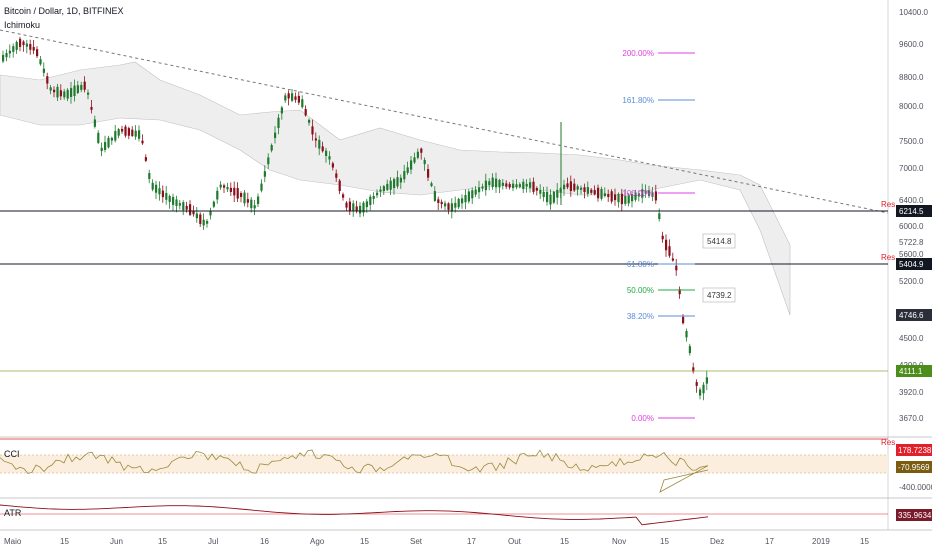 Image resolution: width=932 pixels, height=550 pixels. I want to click on price-tick-label: 9600.0, so click(911, 44).